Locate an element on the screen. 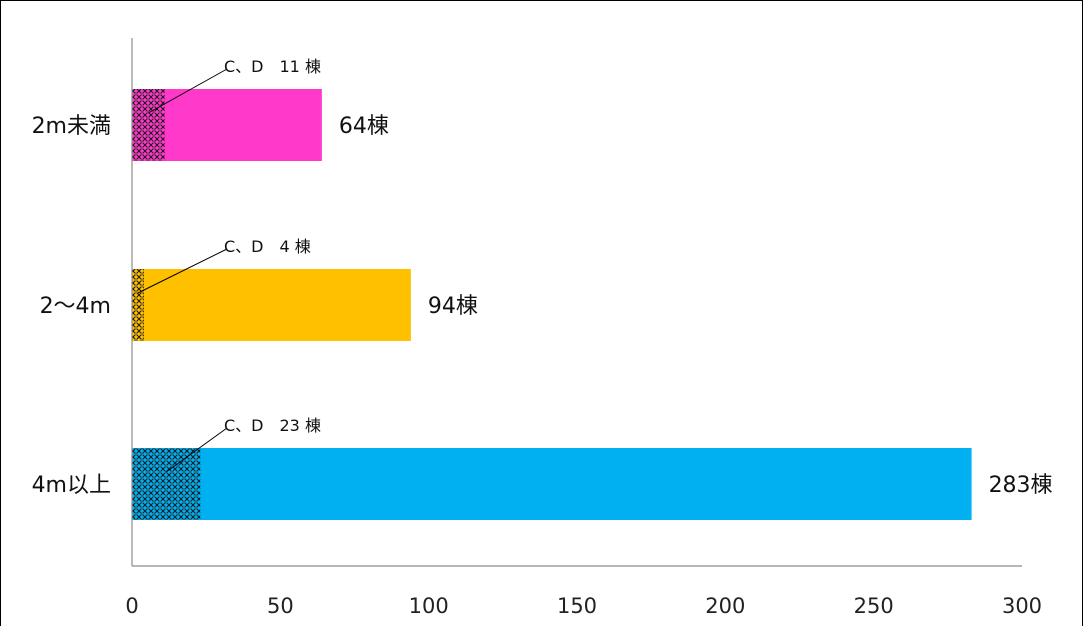  bar-value-label: 64棟 is located at coordinates (364, 126).